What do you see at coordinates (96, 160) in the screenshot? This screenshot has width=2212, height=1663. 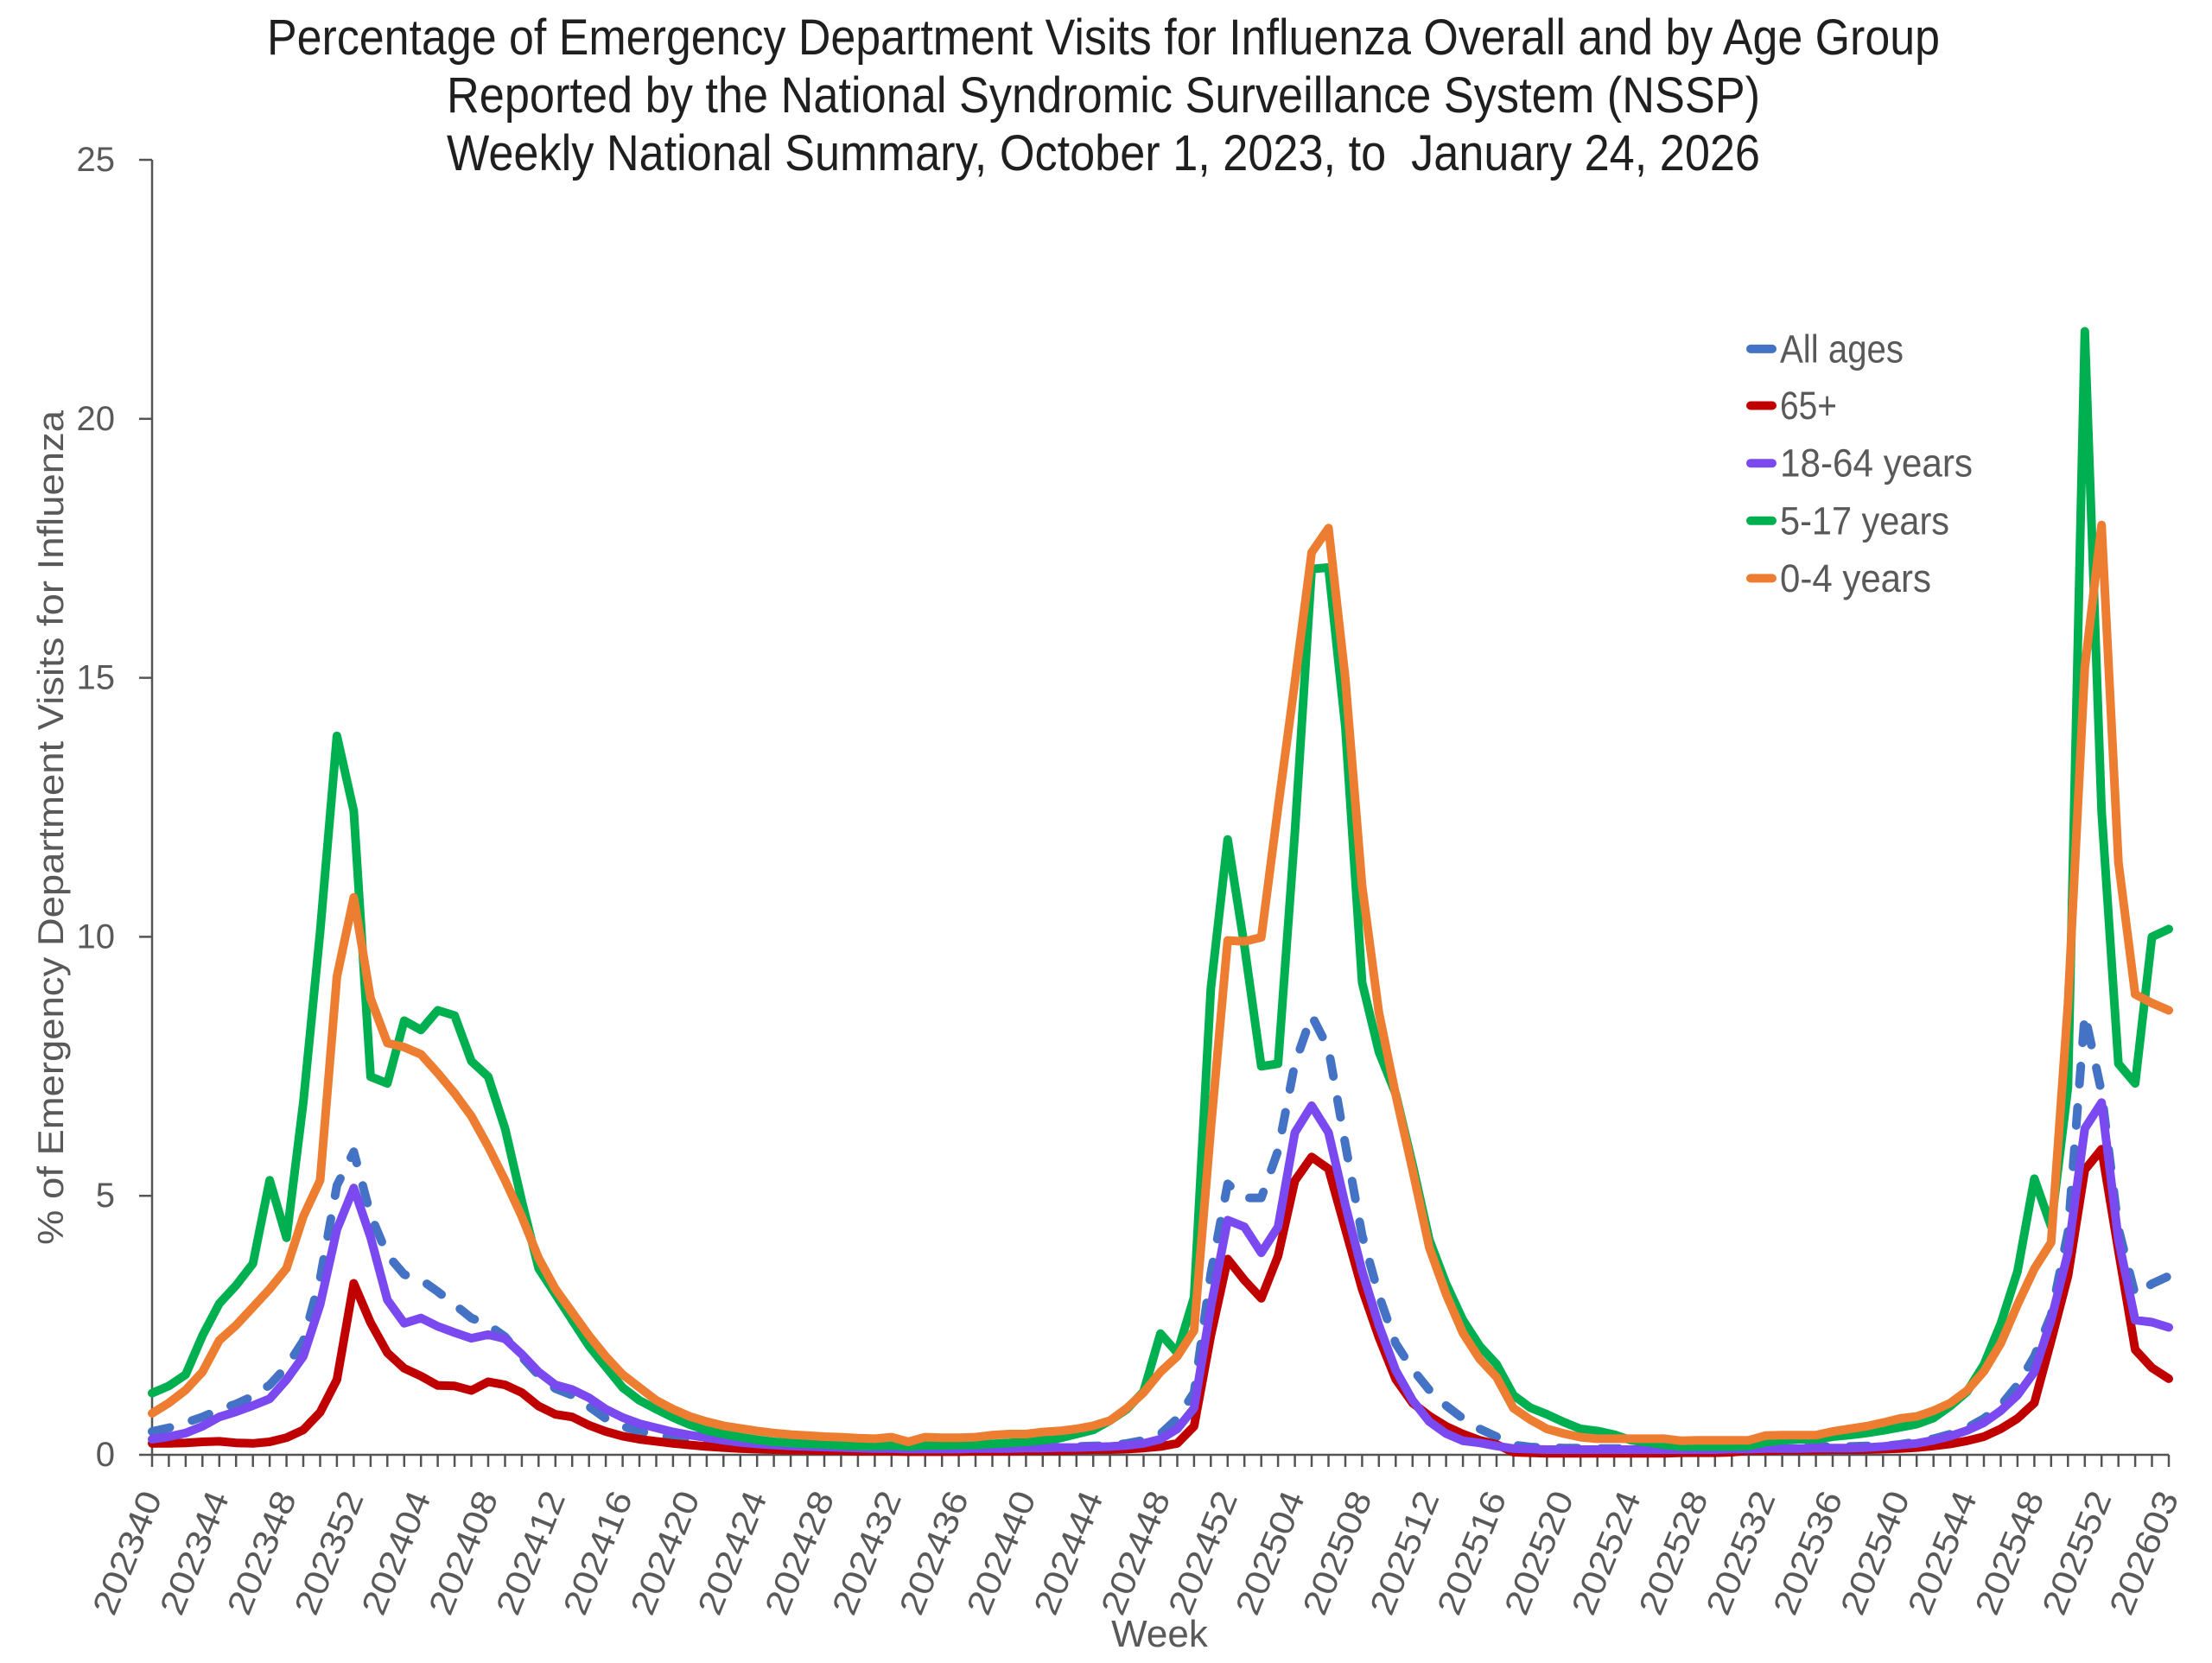 I see `svg-text: 25` at bounding box center [96, 160].